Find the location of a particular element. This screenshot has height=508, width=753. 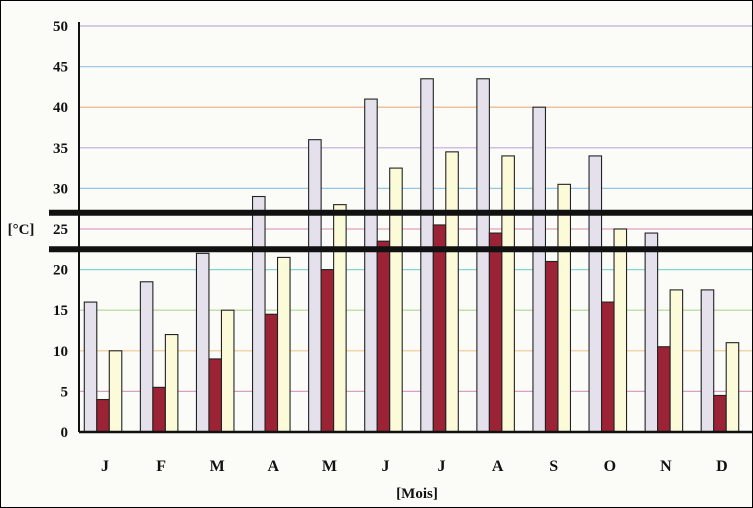

y-tick-label: 35 is located at coordinates (60, 149).